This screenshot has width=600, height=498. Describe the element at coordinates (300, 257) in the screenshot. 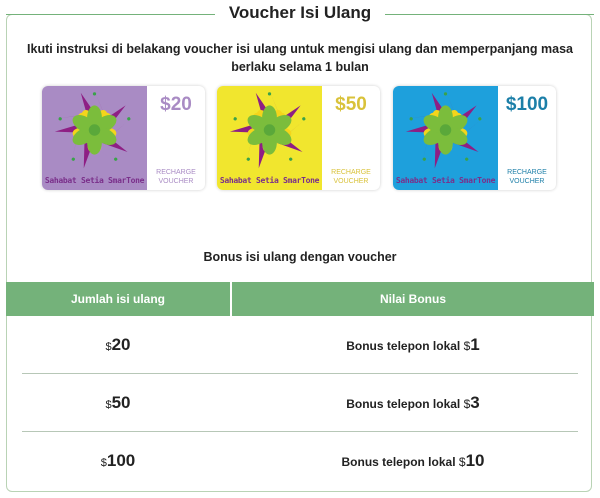

I see `bonus-heading: Bonus isi ulang dengan voucher` at that location.